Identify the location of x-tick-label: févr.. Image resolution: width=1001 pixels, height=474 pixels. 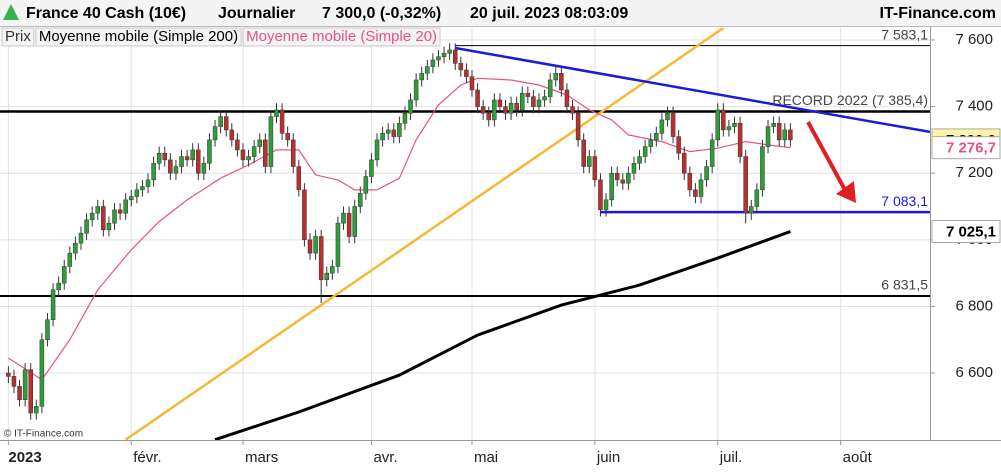
(147, 457).